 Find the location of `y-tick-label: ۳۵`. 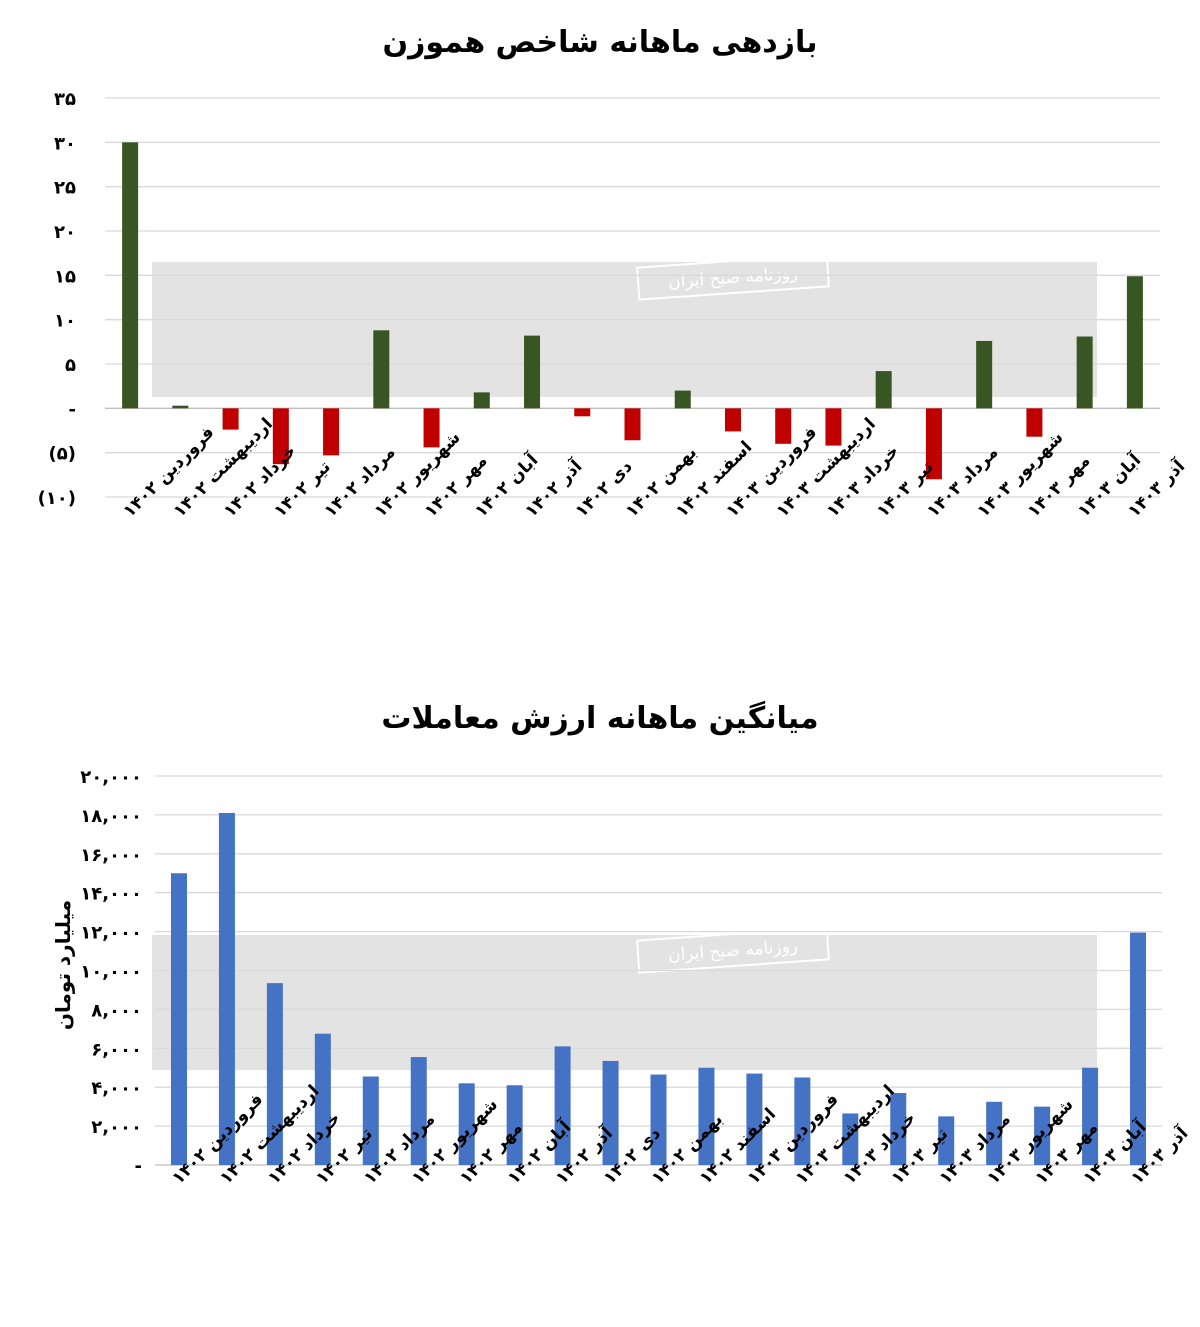

y-tick-label: ۳۵ is located at coordinates (65, 99).